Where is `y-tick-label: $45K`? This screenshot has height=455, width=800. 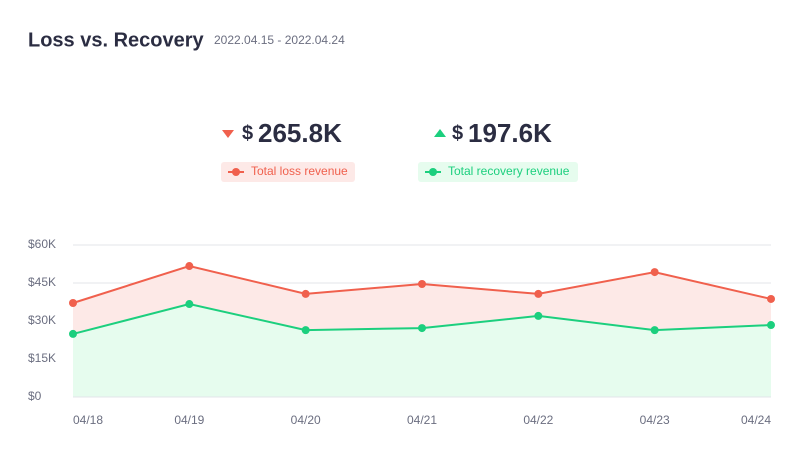 y-tick-label: $45K is located at coordinates (42, 282).